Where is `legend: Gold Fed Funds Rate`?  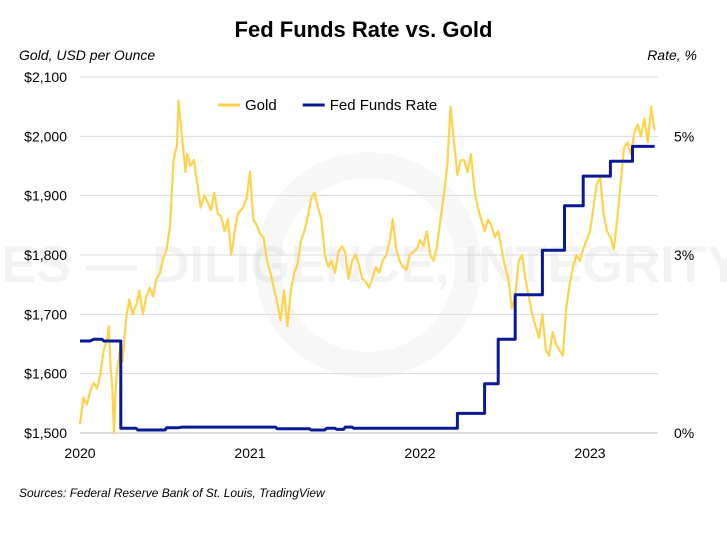
legend: Gold Fed Funds Rate is located at coordinates (327, 105).